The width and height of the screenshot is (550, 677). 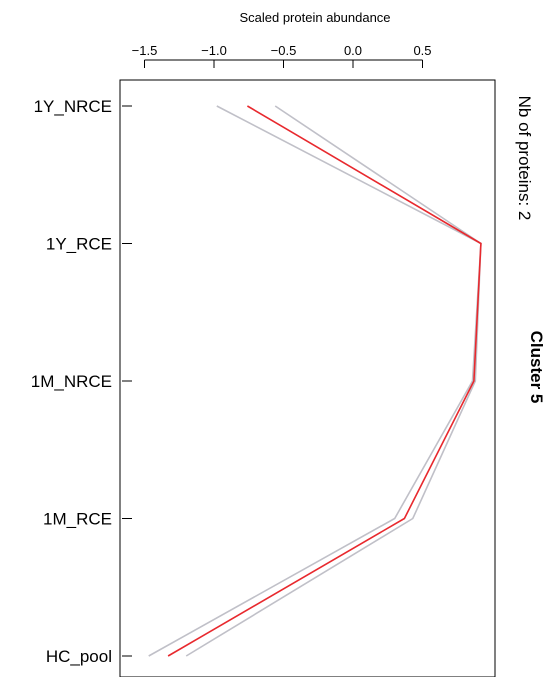 What do you see at coordinates (214, 50) in the screenshot?
I see `x-tick-label: −1.0` at bounding box center [214, 50].